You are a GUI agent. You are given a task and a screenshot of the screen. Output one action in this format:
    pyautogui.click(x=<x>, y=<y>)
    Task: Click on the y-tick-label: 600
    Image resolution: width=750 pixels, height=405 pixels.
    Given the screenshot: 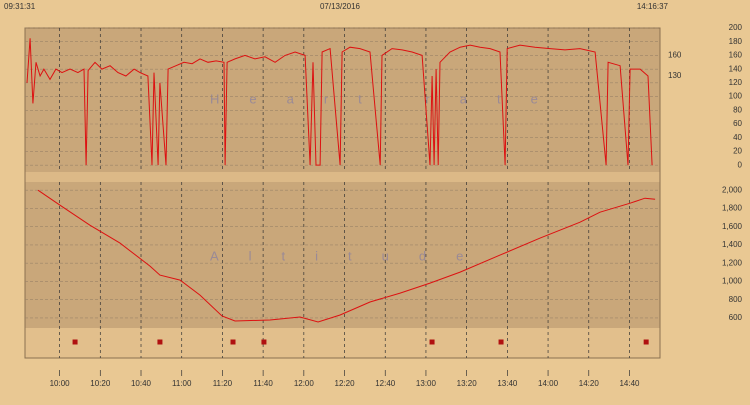 What is the action you would take?
    pyautogui.click(x=736, y=317)
    